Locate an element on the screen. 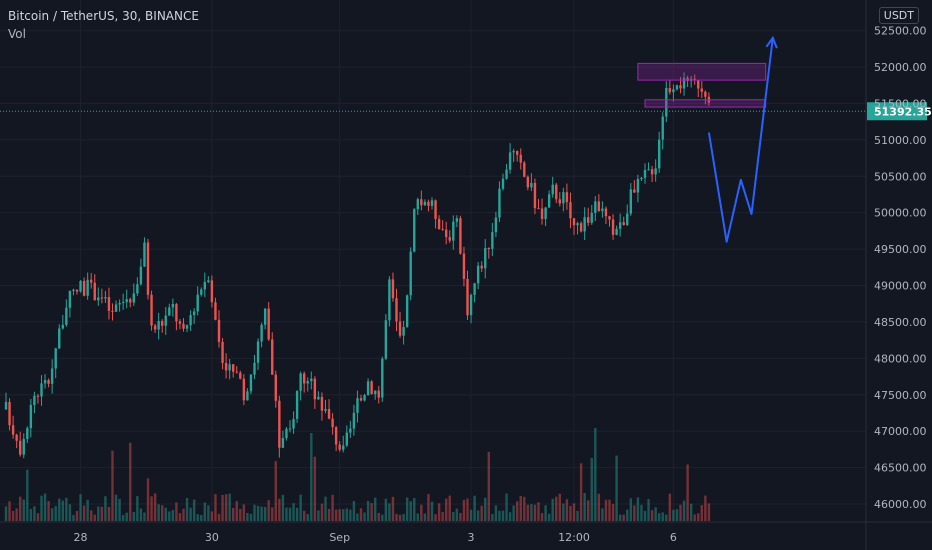 Image resolution: width=932 pixels, height=550 pixels. y-tick-label: 51500.00 is located at coordinates (900, 103).